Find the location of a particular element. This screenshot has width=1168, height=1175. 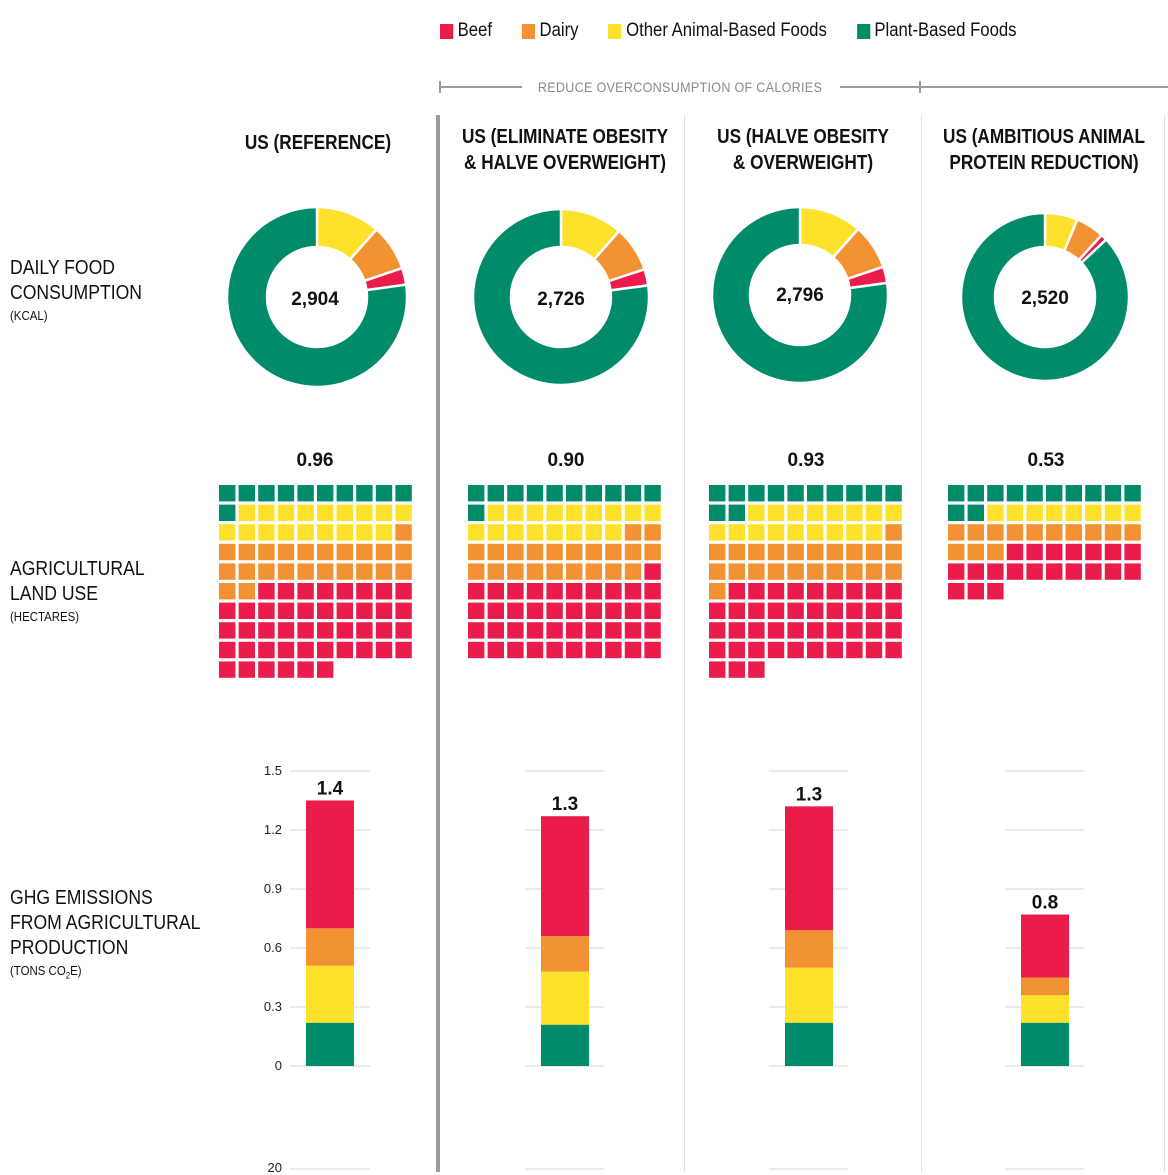

ghg-axis-tick: 0.6 is located at coordinates (272, 947).